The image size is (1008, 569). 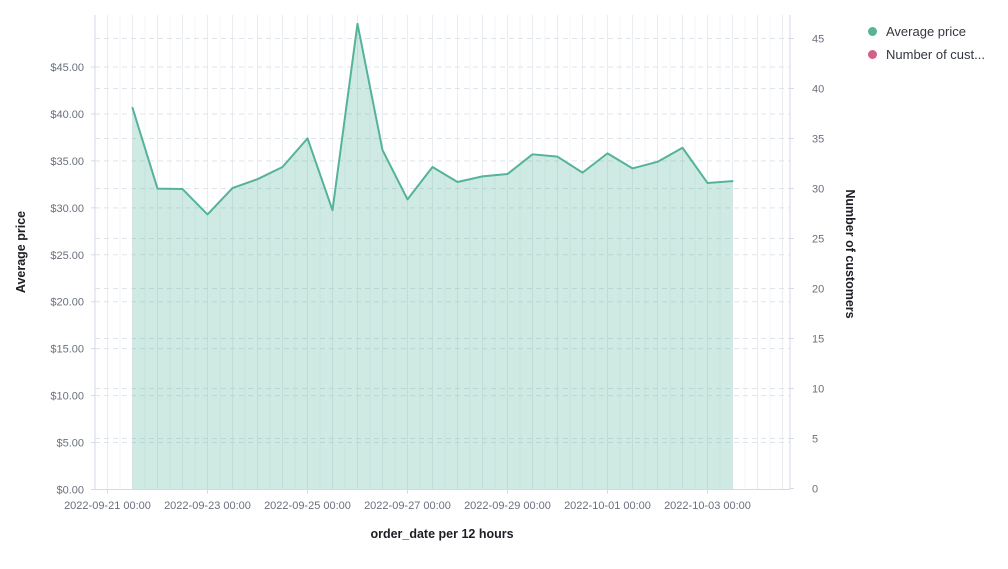 I want to click on left-axis-title: Average price, so click(x=21, y=252).